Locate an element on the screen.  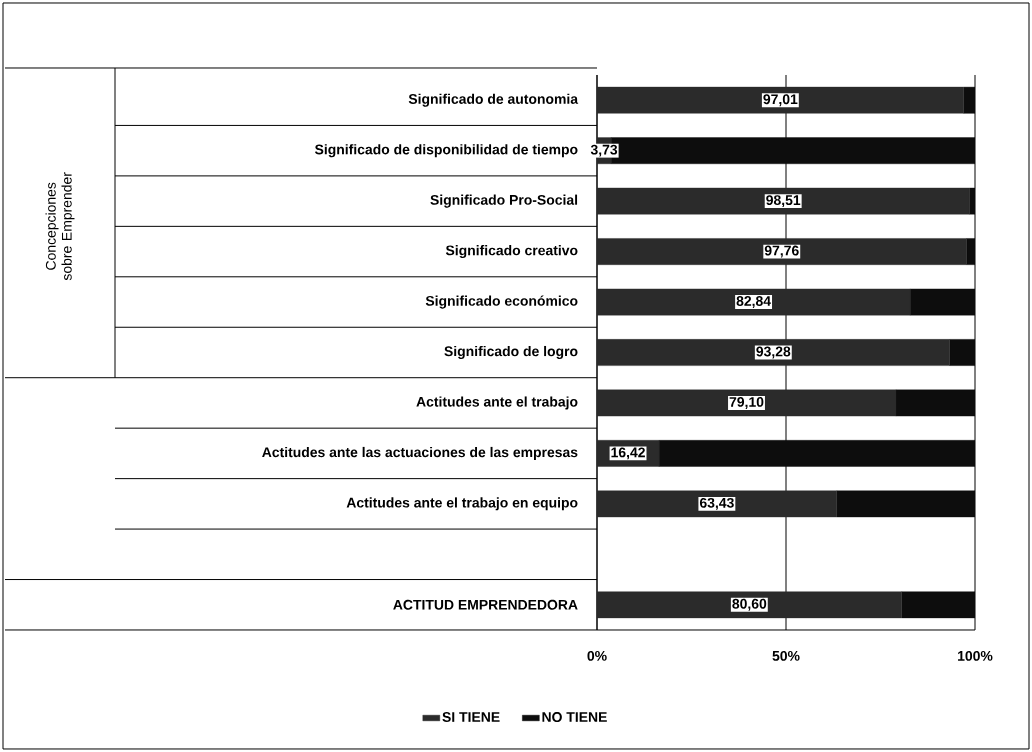
data-label: 82,84 is located at coordinates (753, 302).